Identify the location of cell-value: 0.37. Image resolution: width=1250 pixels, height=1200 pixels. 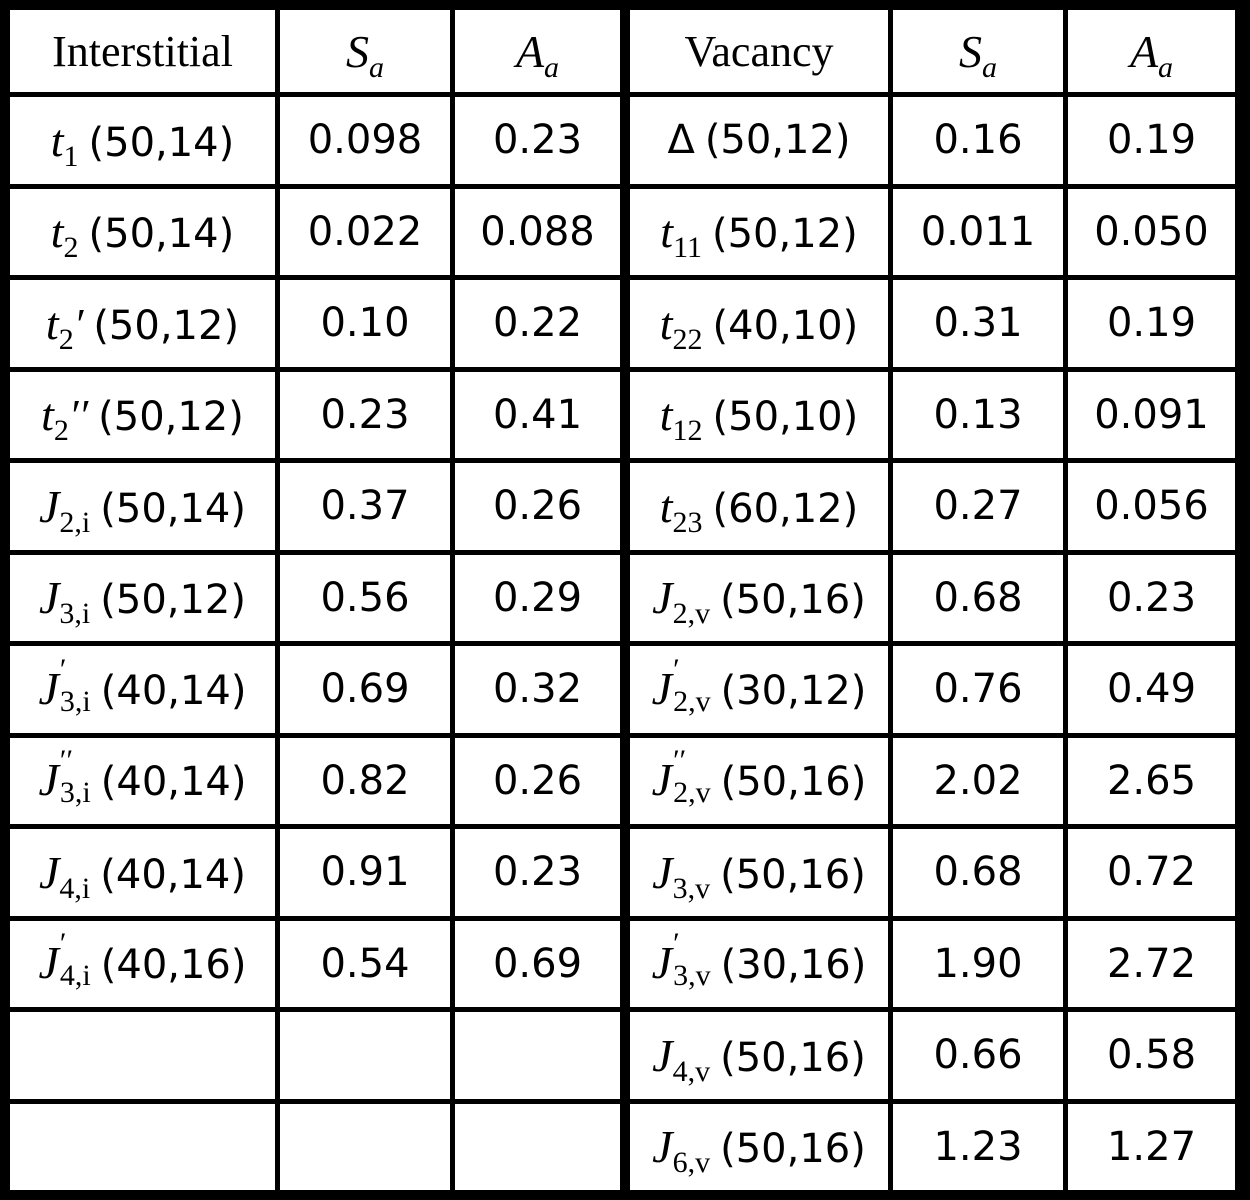
(365, 506).